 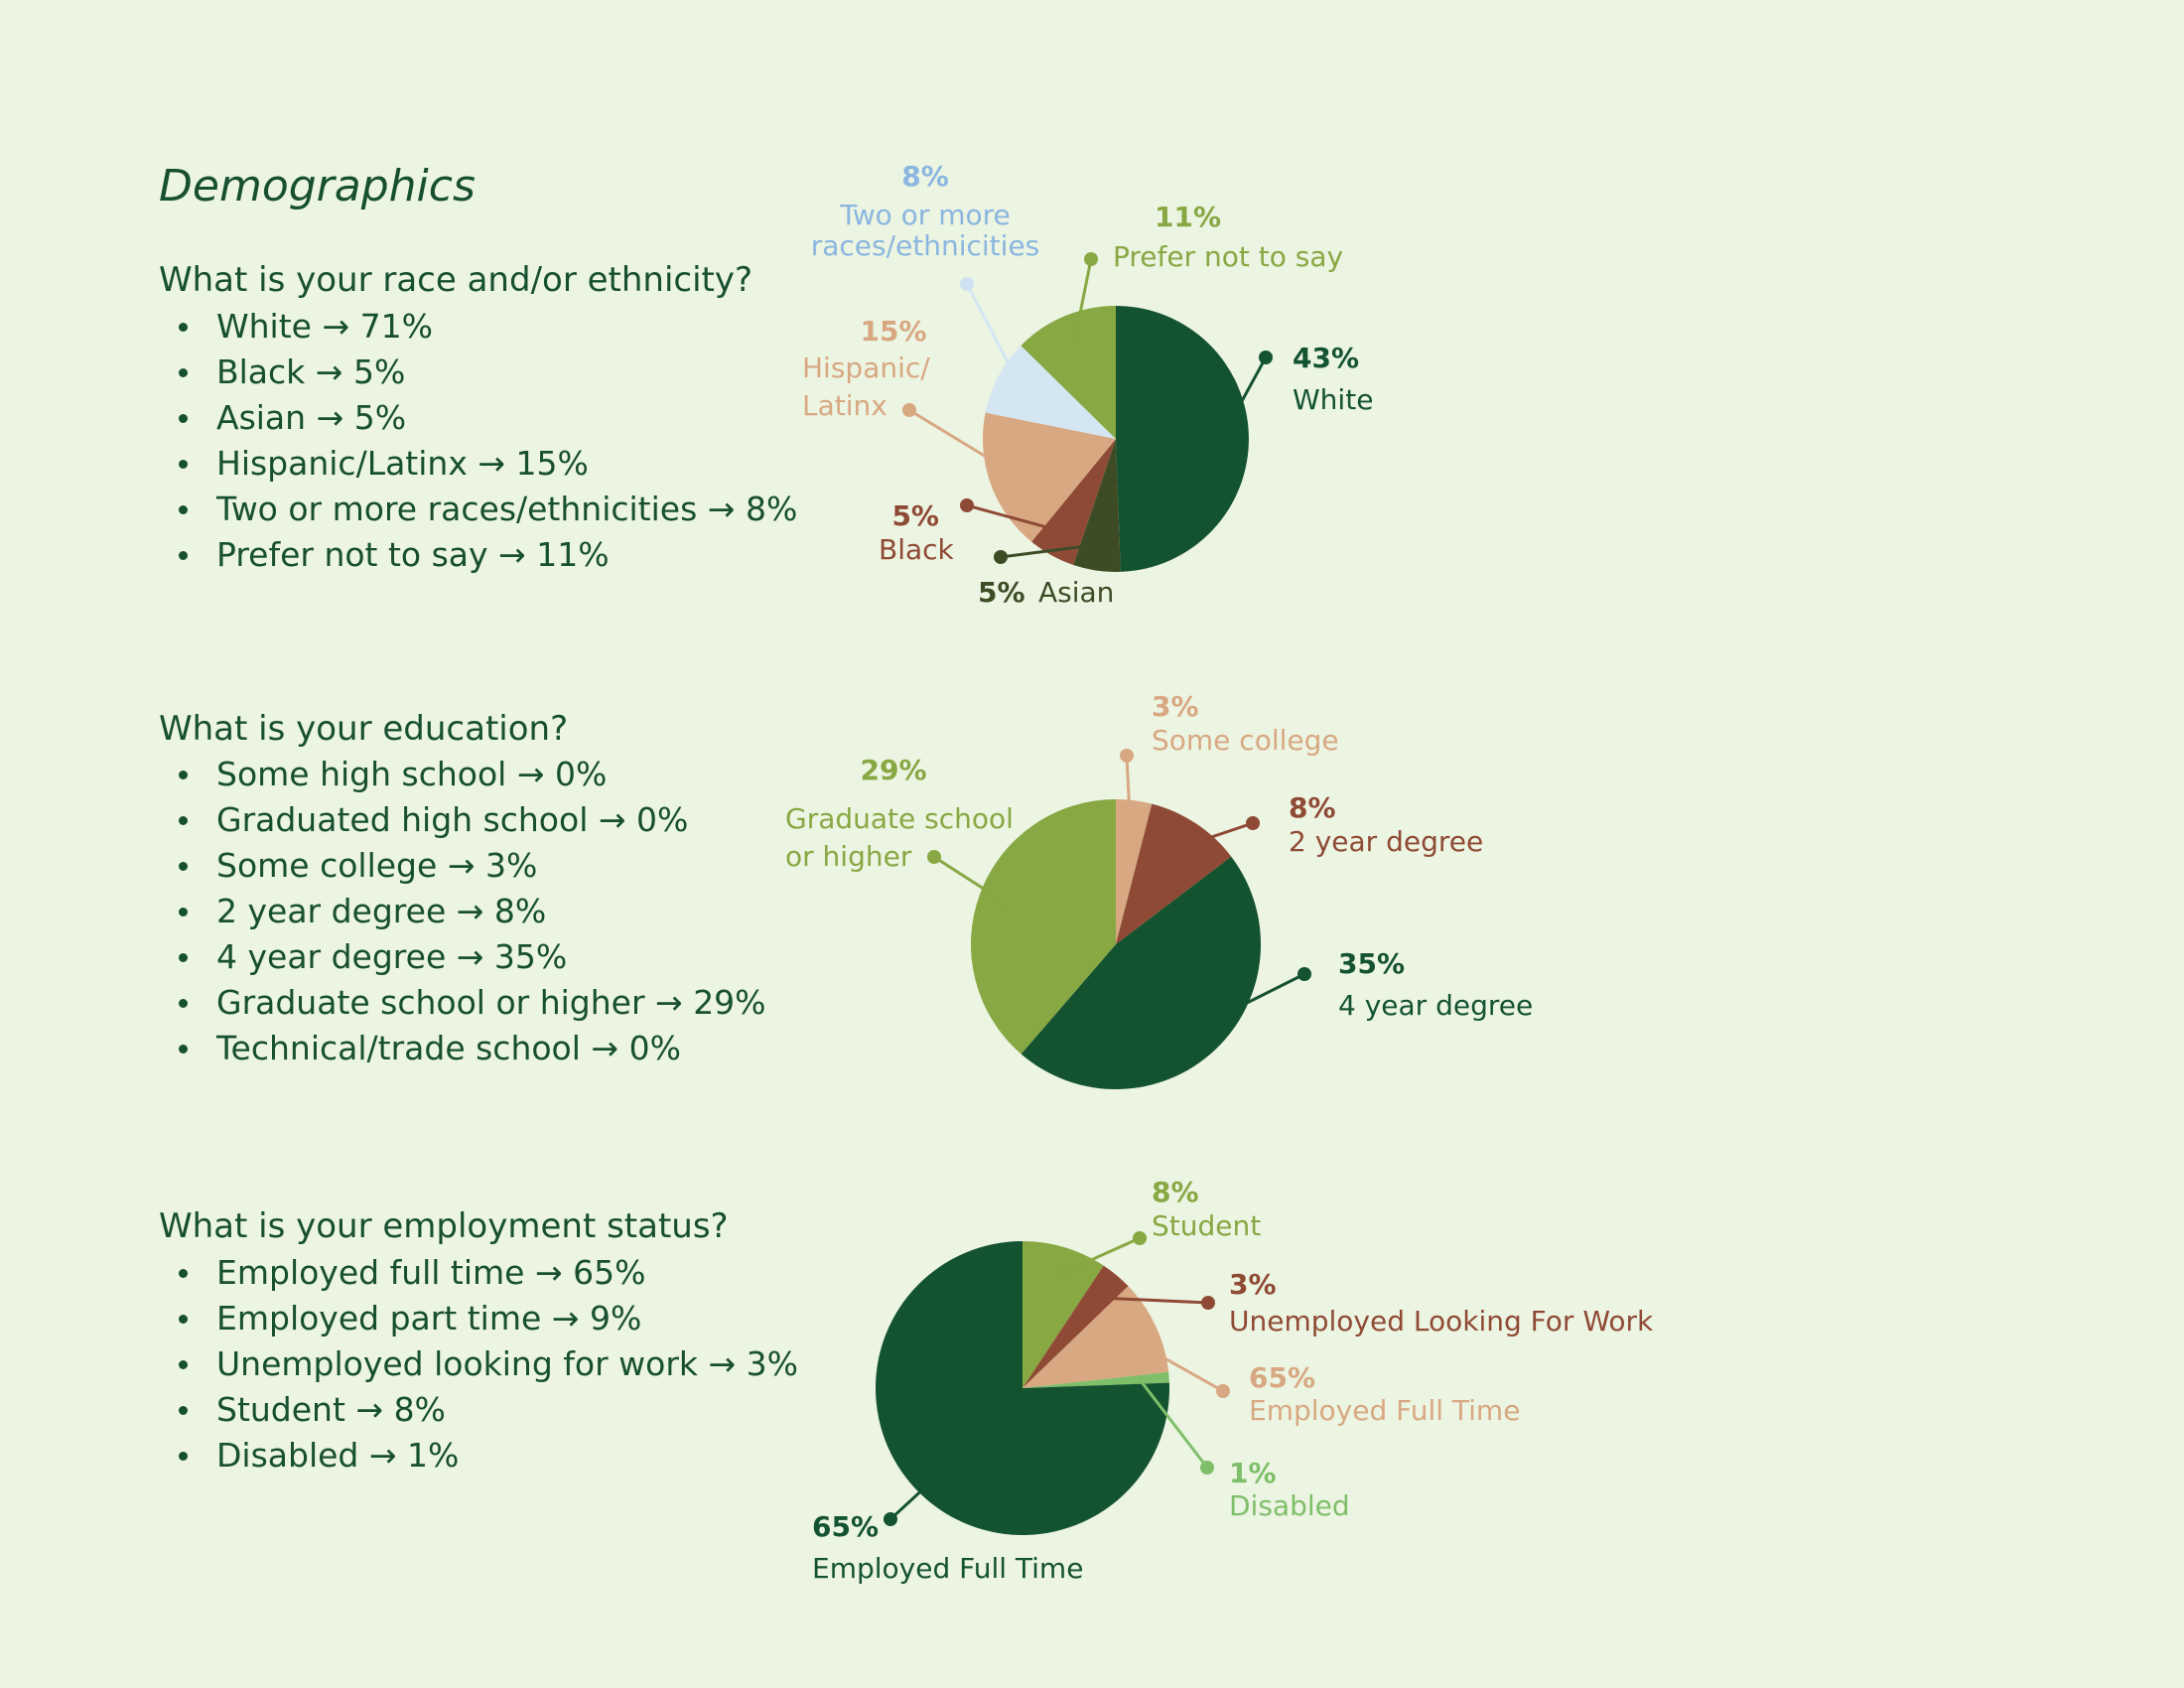 I want to click on slice-name-label: Hispanic/, so click(x=866, y=368).